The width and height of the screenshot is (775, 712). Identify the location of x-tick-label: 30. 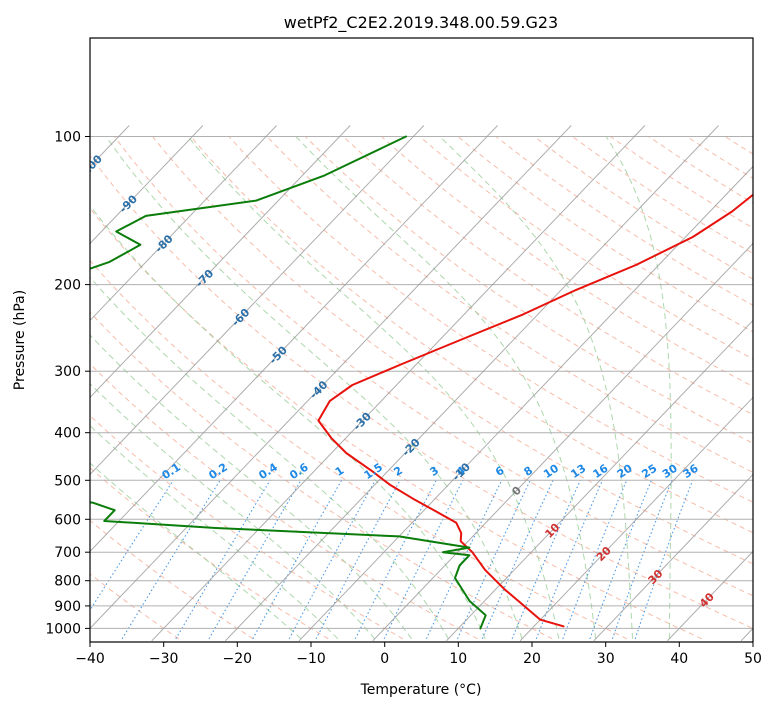
(606, 659).